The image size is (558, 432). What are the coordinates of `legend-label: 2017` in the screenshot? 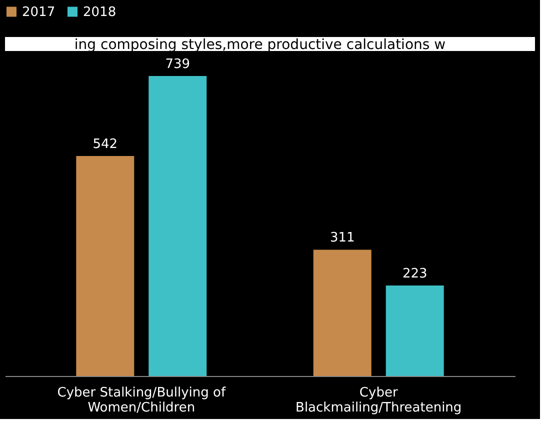 It's located at (39, 12).